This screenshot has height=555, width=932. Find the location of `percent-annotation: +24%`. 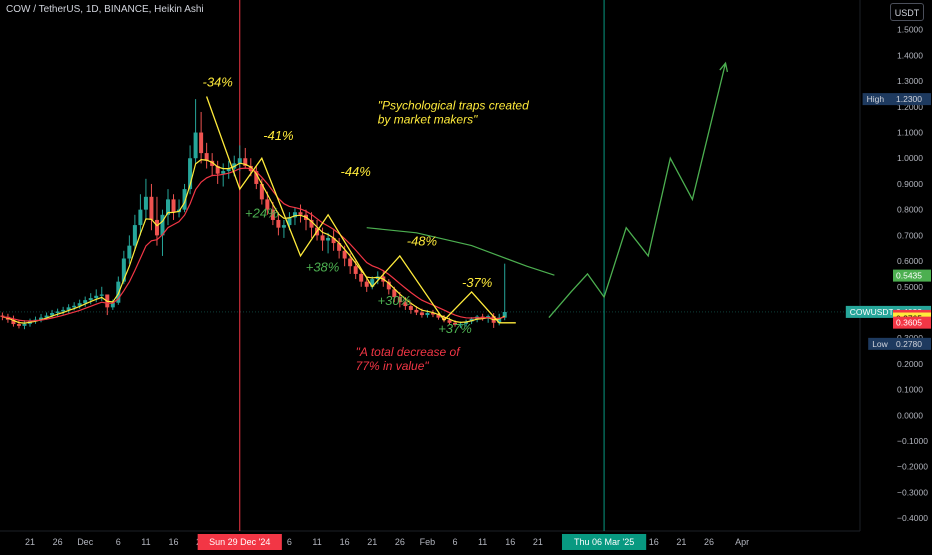

percent-annotation: +24% is located at coordinates (262, 212).